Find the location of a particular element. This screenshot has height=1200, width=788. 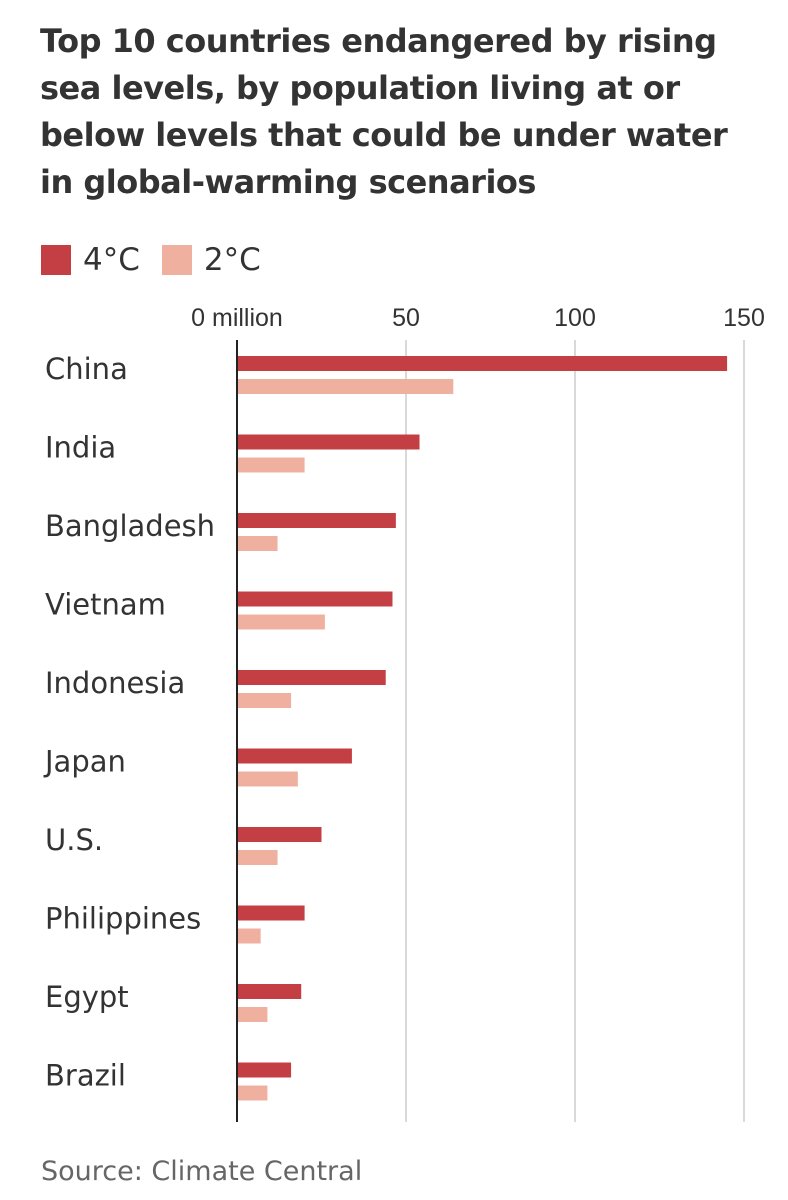

legend-label-4c: 4°C is located at coordinates (111, 260).